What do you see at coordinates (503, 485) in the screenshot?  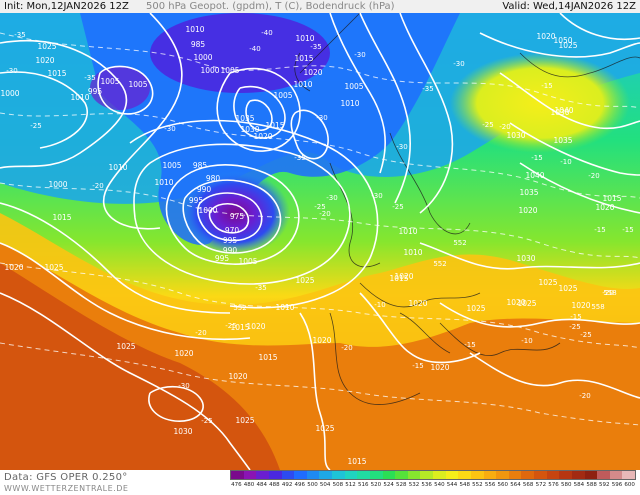 I see `colorbar-tick-label: 560` at bounding box center [503, 485].